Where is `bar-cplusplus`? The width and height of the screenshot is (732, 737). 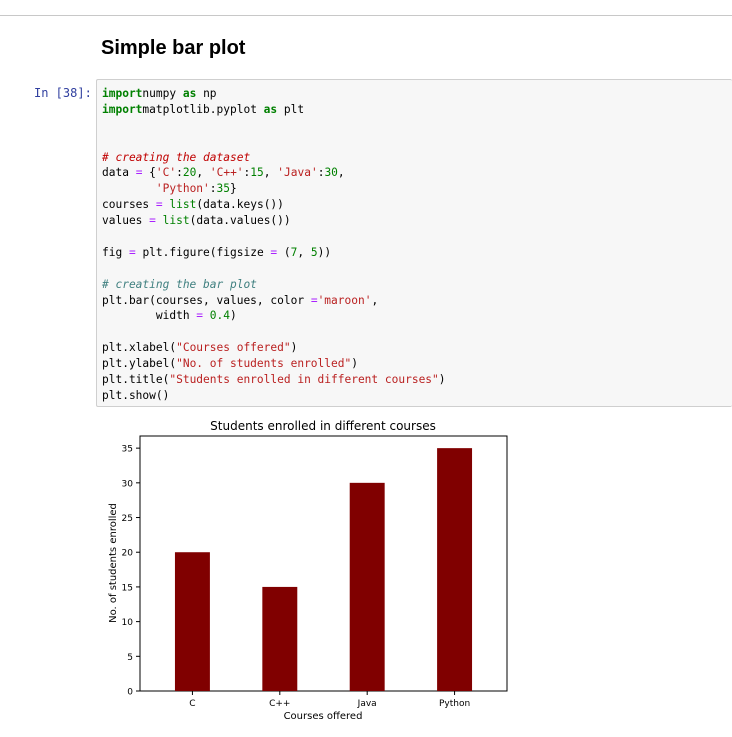
bar-cplusplus is located at coordinates (280, 638).